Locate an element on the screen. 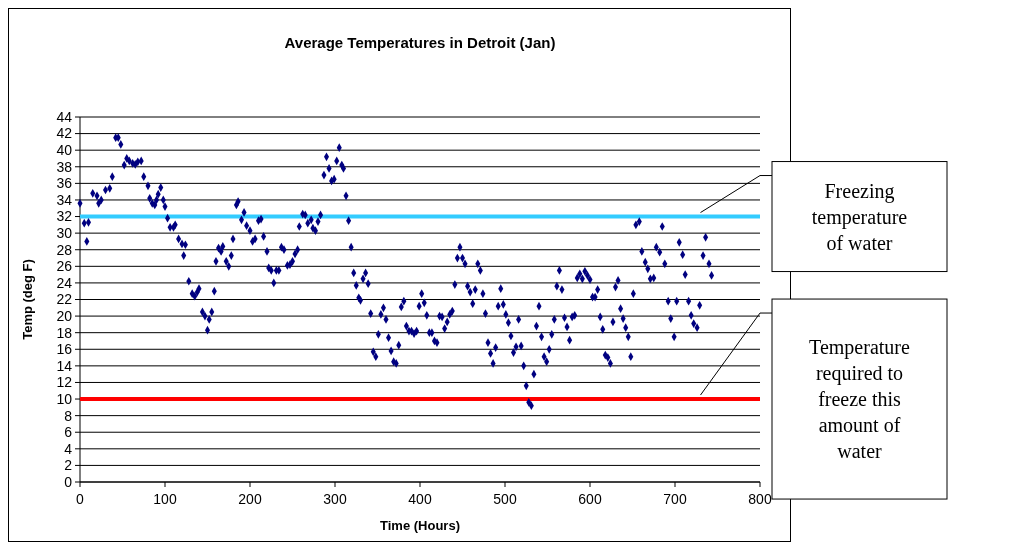  x-tick-label: 400 is located at coordinates (420, 499).